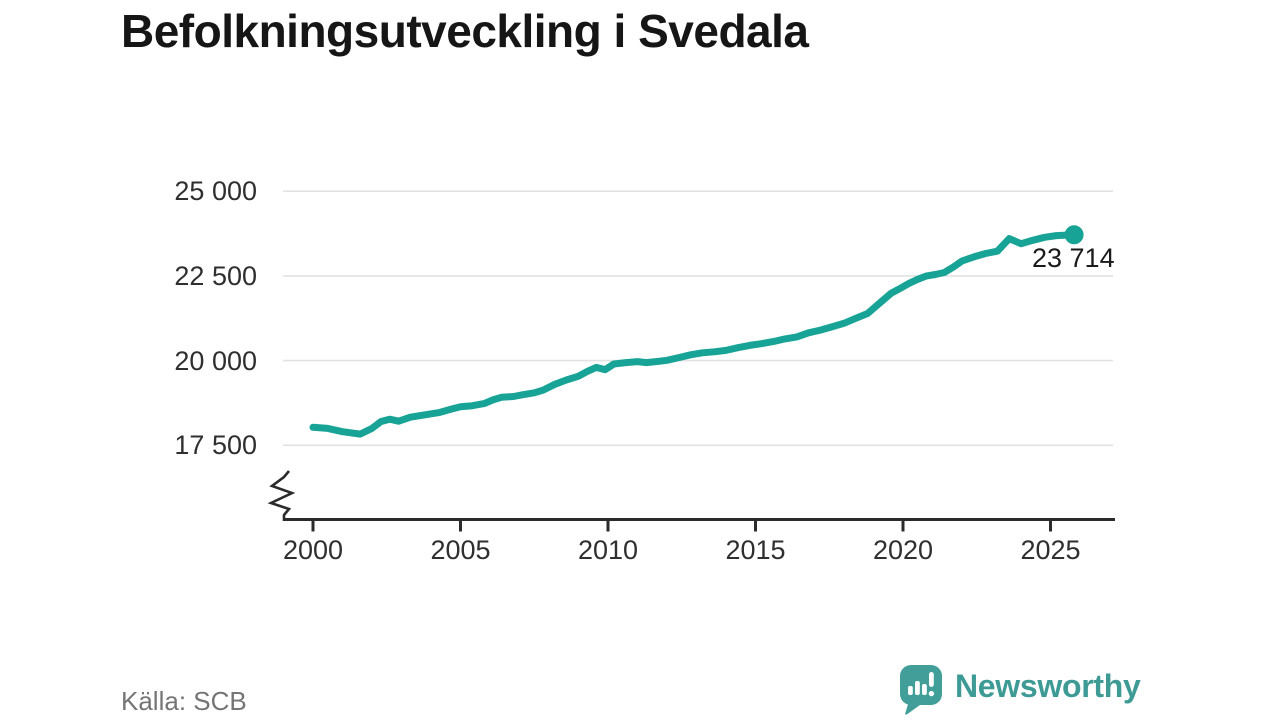 The width and height of the screenshot is (1280, 720). What do you see at coordinates (215, 275) in the screenshot?
I see `y-tick-label: 22 500` at bounding box center [215, 275].